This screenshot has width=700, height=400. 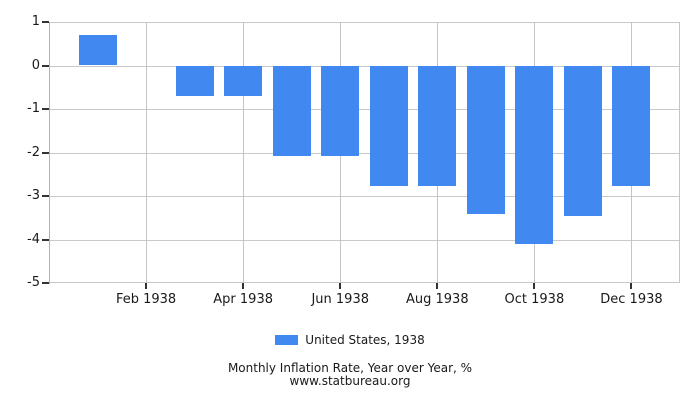 I want to click on bar-oct-1938, so click(x=534, y=155).